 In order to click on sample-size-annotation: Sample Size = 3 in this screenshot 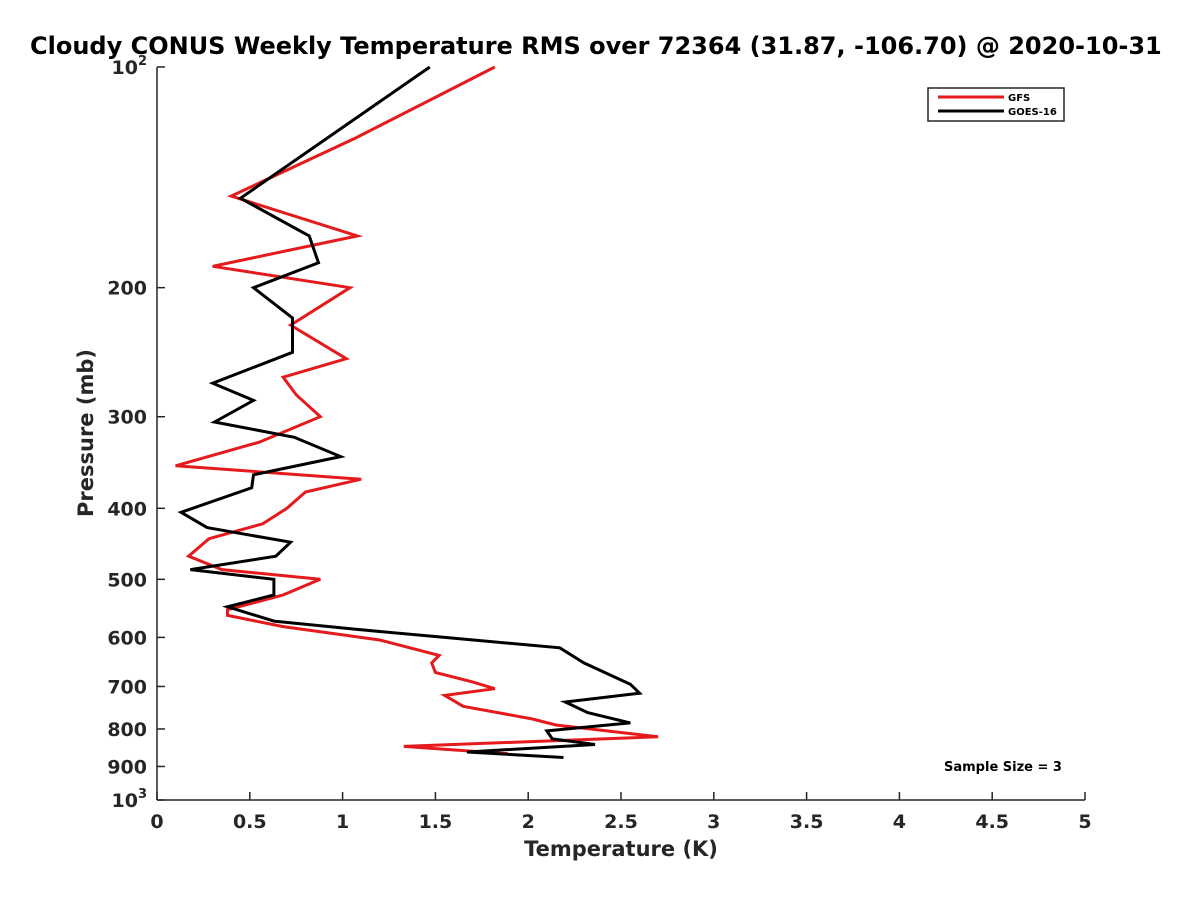, I will do `click(1003, 767)`.